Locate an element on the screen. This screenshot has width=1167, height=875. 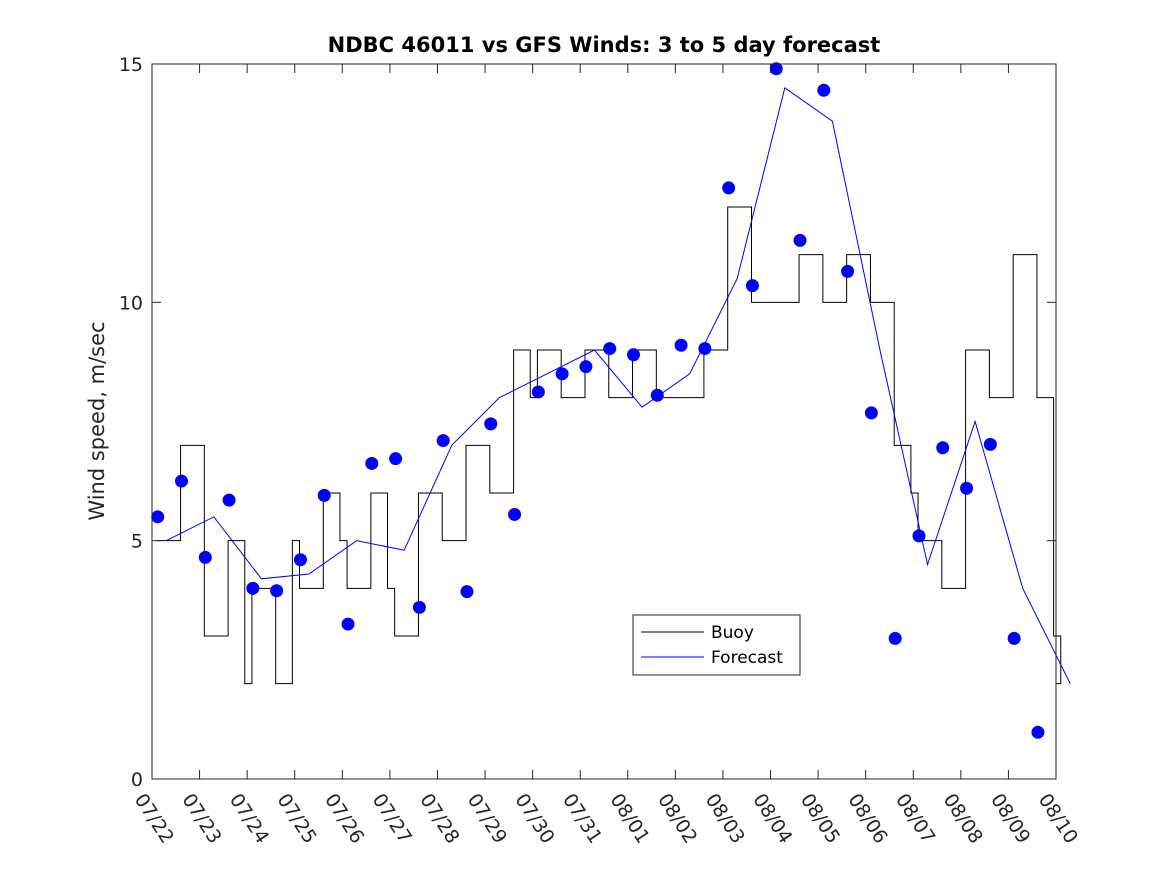
y-tick-label: 5 is located at coordinates (137, 542).